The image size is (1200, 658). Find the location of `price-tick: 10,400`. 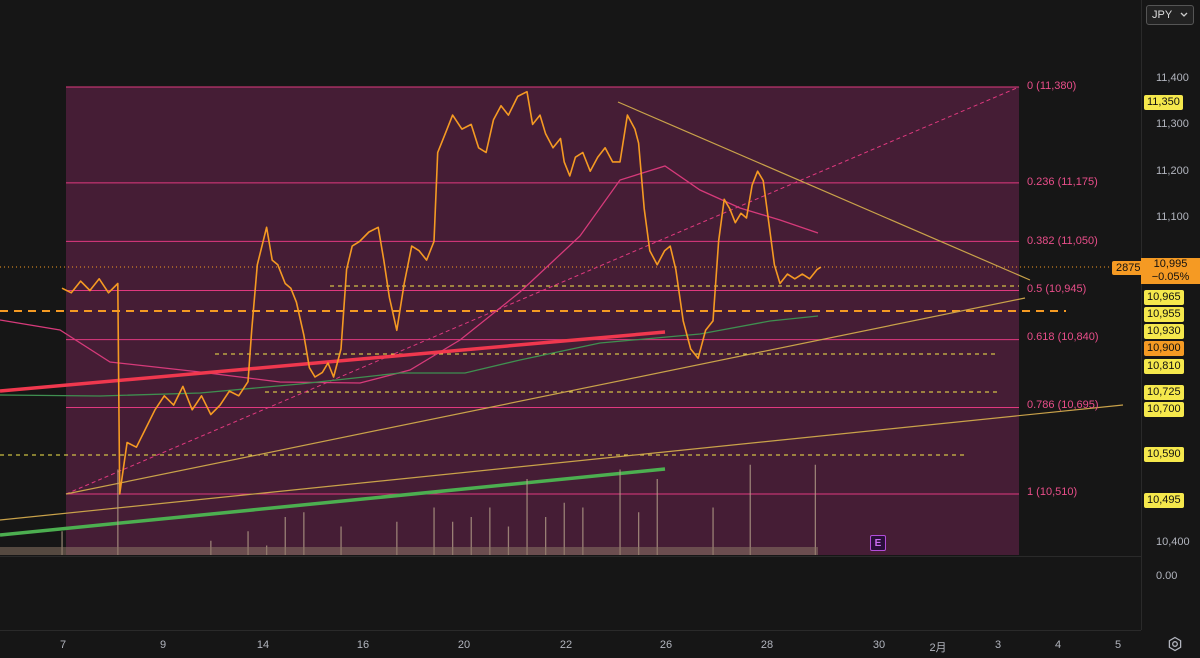

price-tick: 10,400 is located at coordinates (1173, 542).